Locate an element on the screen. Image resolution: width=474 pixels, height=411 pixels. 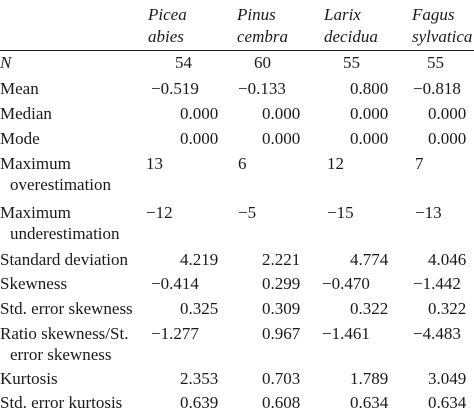
cell: 4.046 is located at coordinates (447, 259).